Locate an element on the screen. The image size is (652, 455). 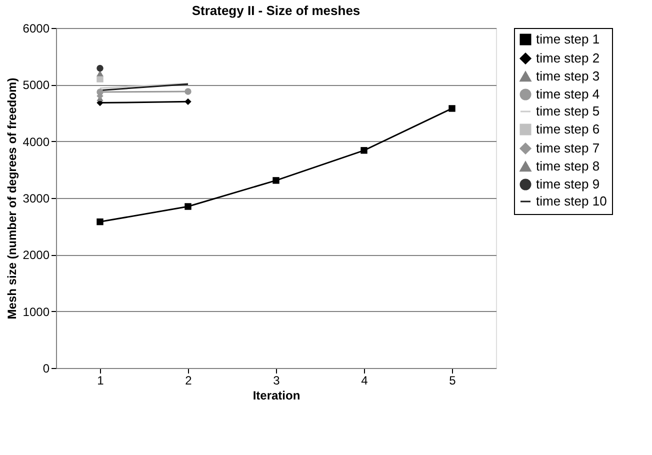
y-tick-label: 1000 is located at coordinates (36, 311).